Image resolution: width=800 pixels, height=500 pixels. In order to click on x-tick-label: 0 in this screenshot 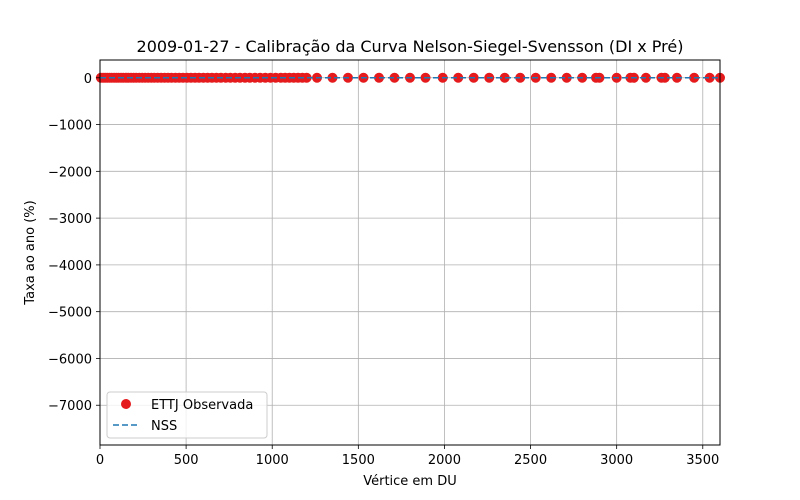, I will do `click(100, 460)`.